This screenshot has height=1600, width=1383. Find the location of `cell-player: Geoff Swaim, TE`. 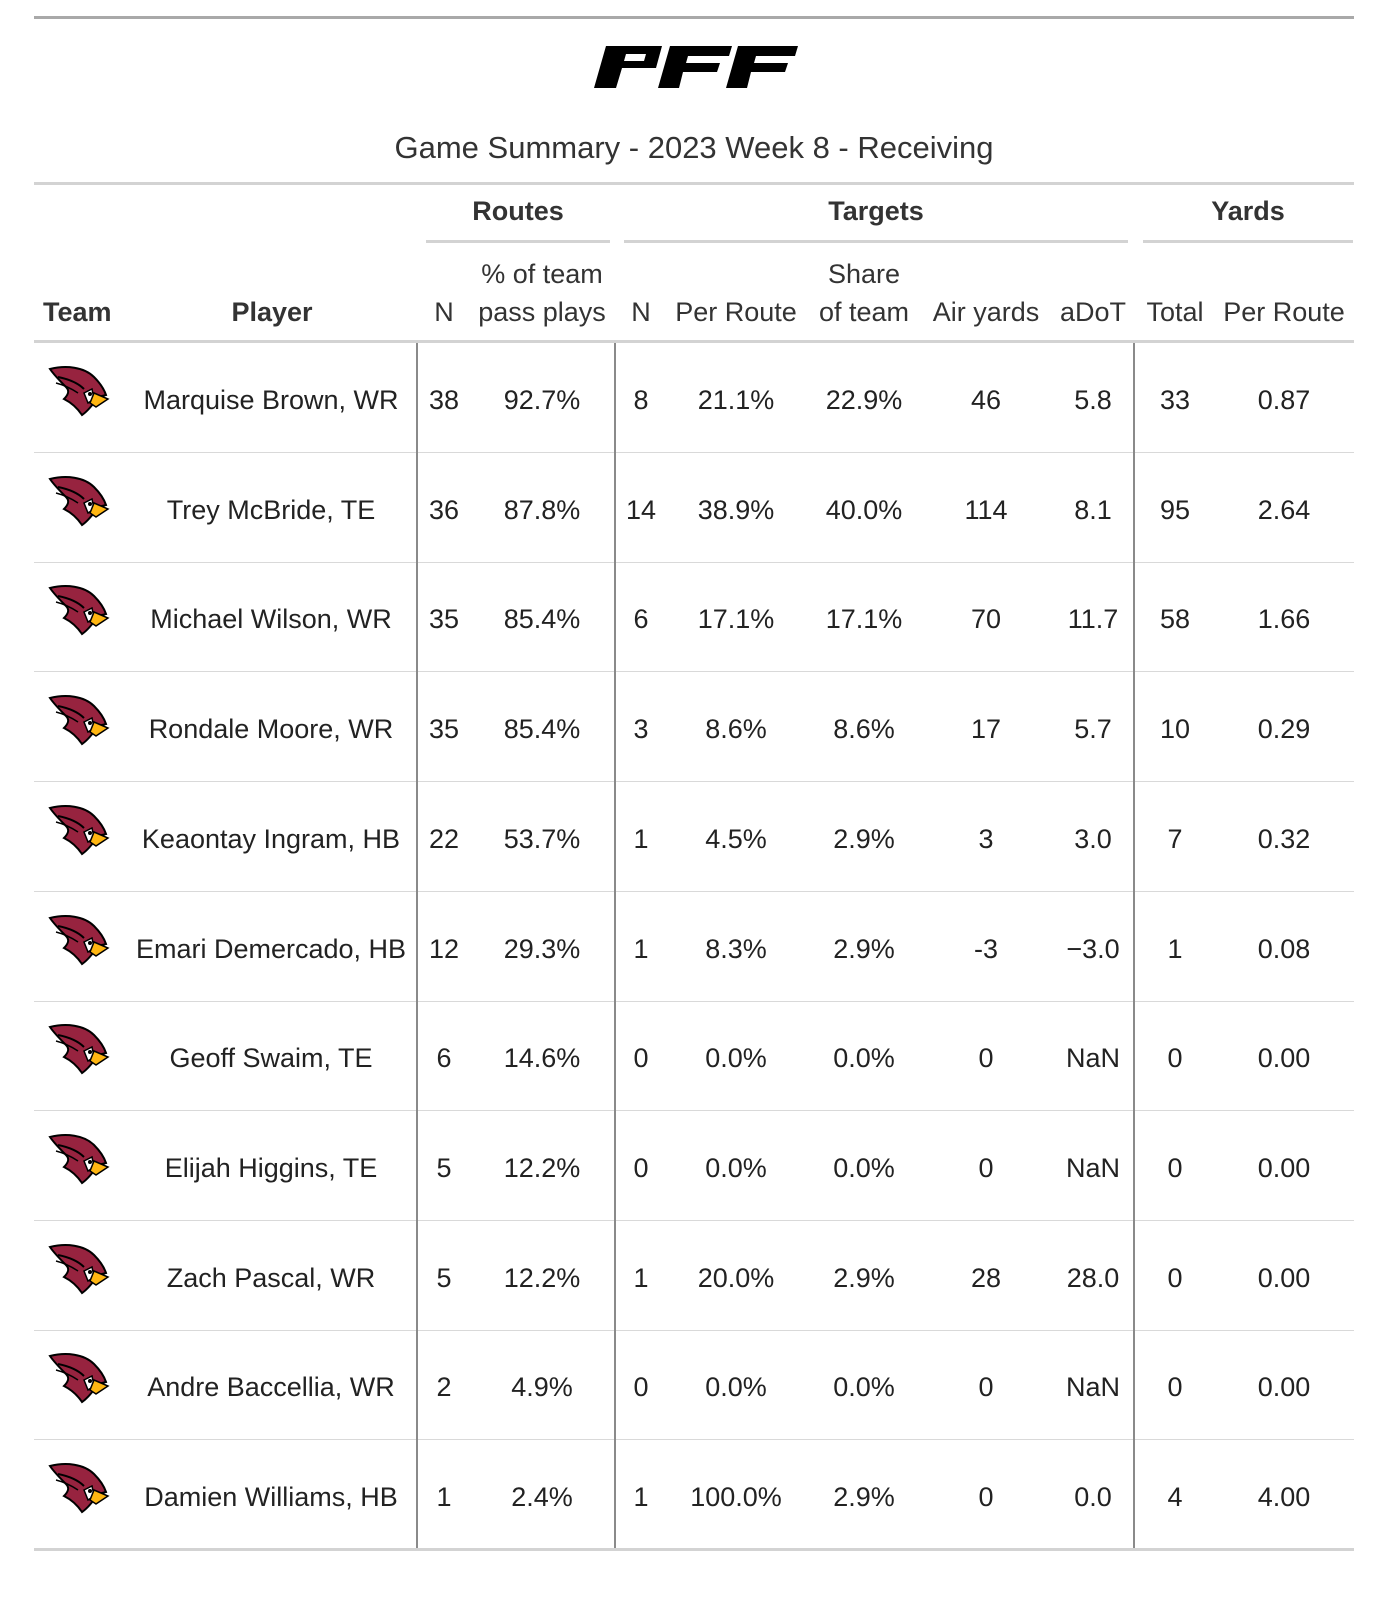

cell-player: Geoff Swaim, TE is located at coordinates (271, 1058).